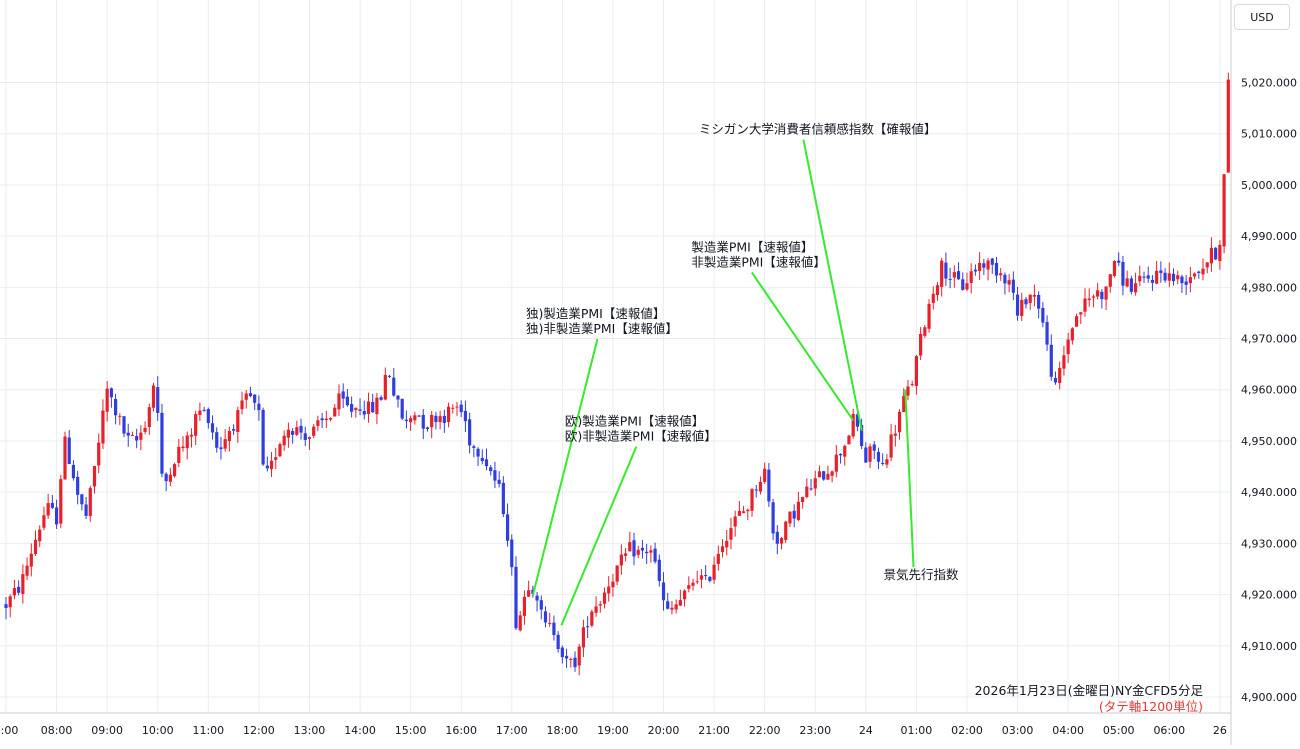 The height and width of the screenshot is (749, 1300). I want to click on y-tick-label: 5,000.000, so click(1269, 185).